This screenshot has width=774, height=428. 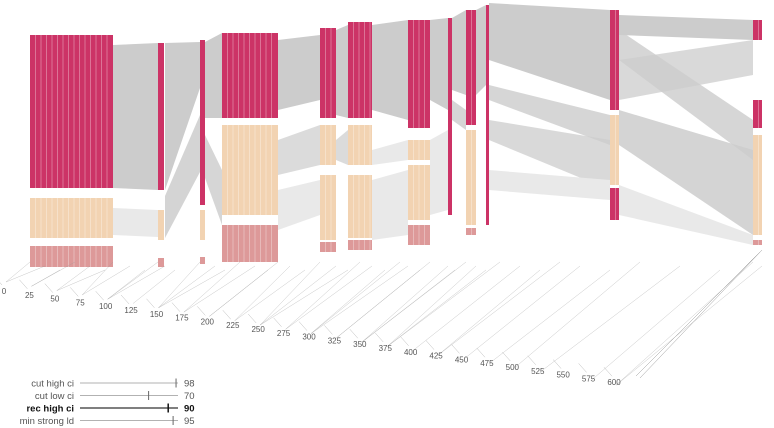 I want to click on axis-tick-label: 250, so click(x=258, y=329).